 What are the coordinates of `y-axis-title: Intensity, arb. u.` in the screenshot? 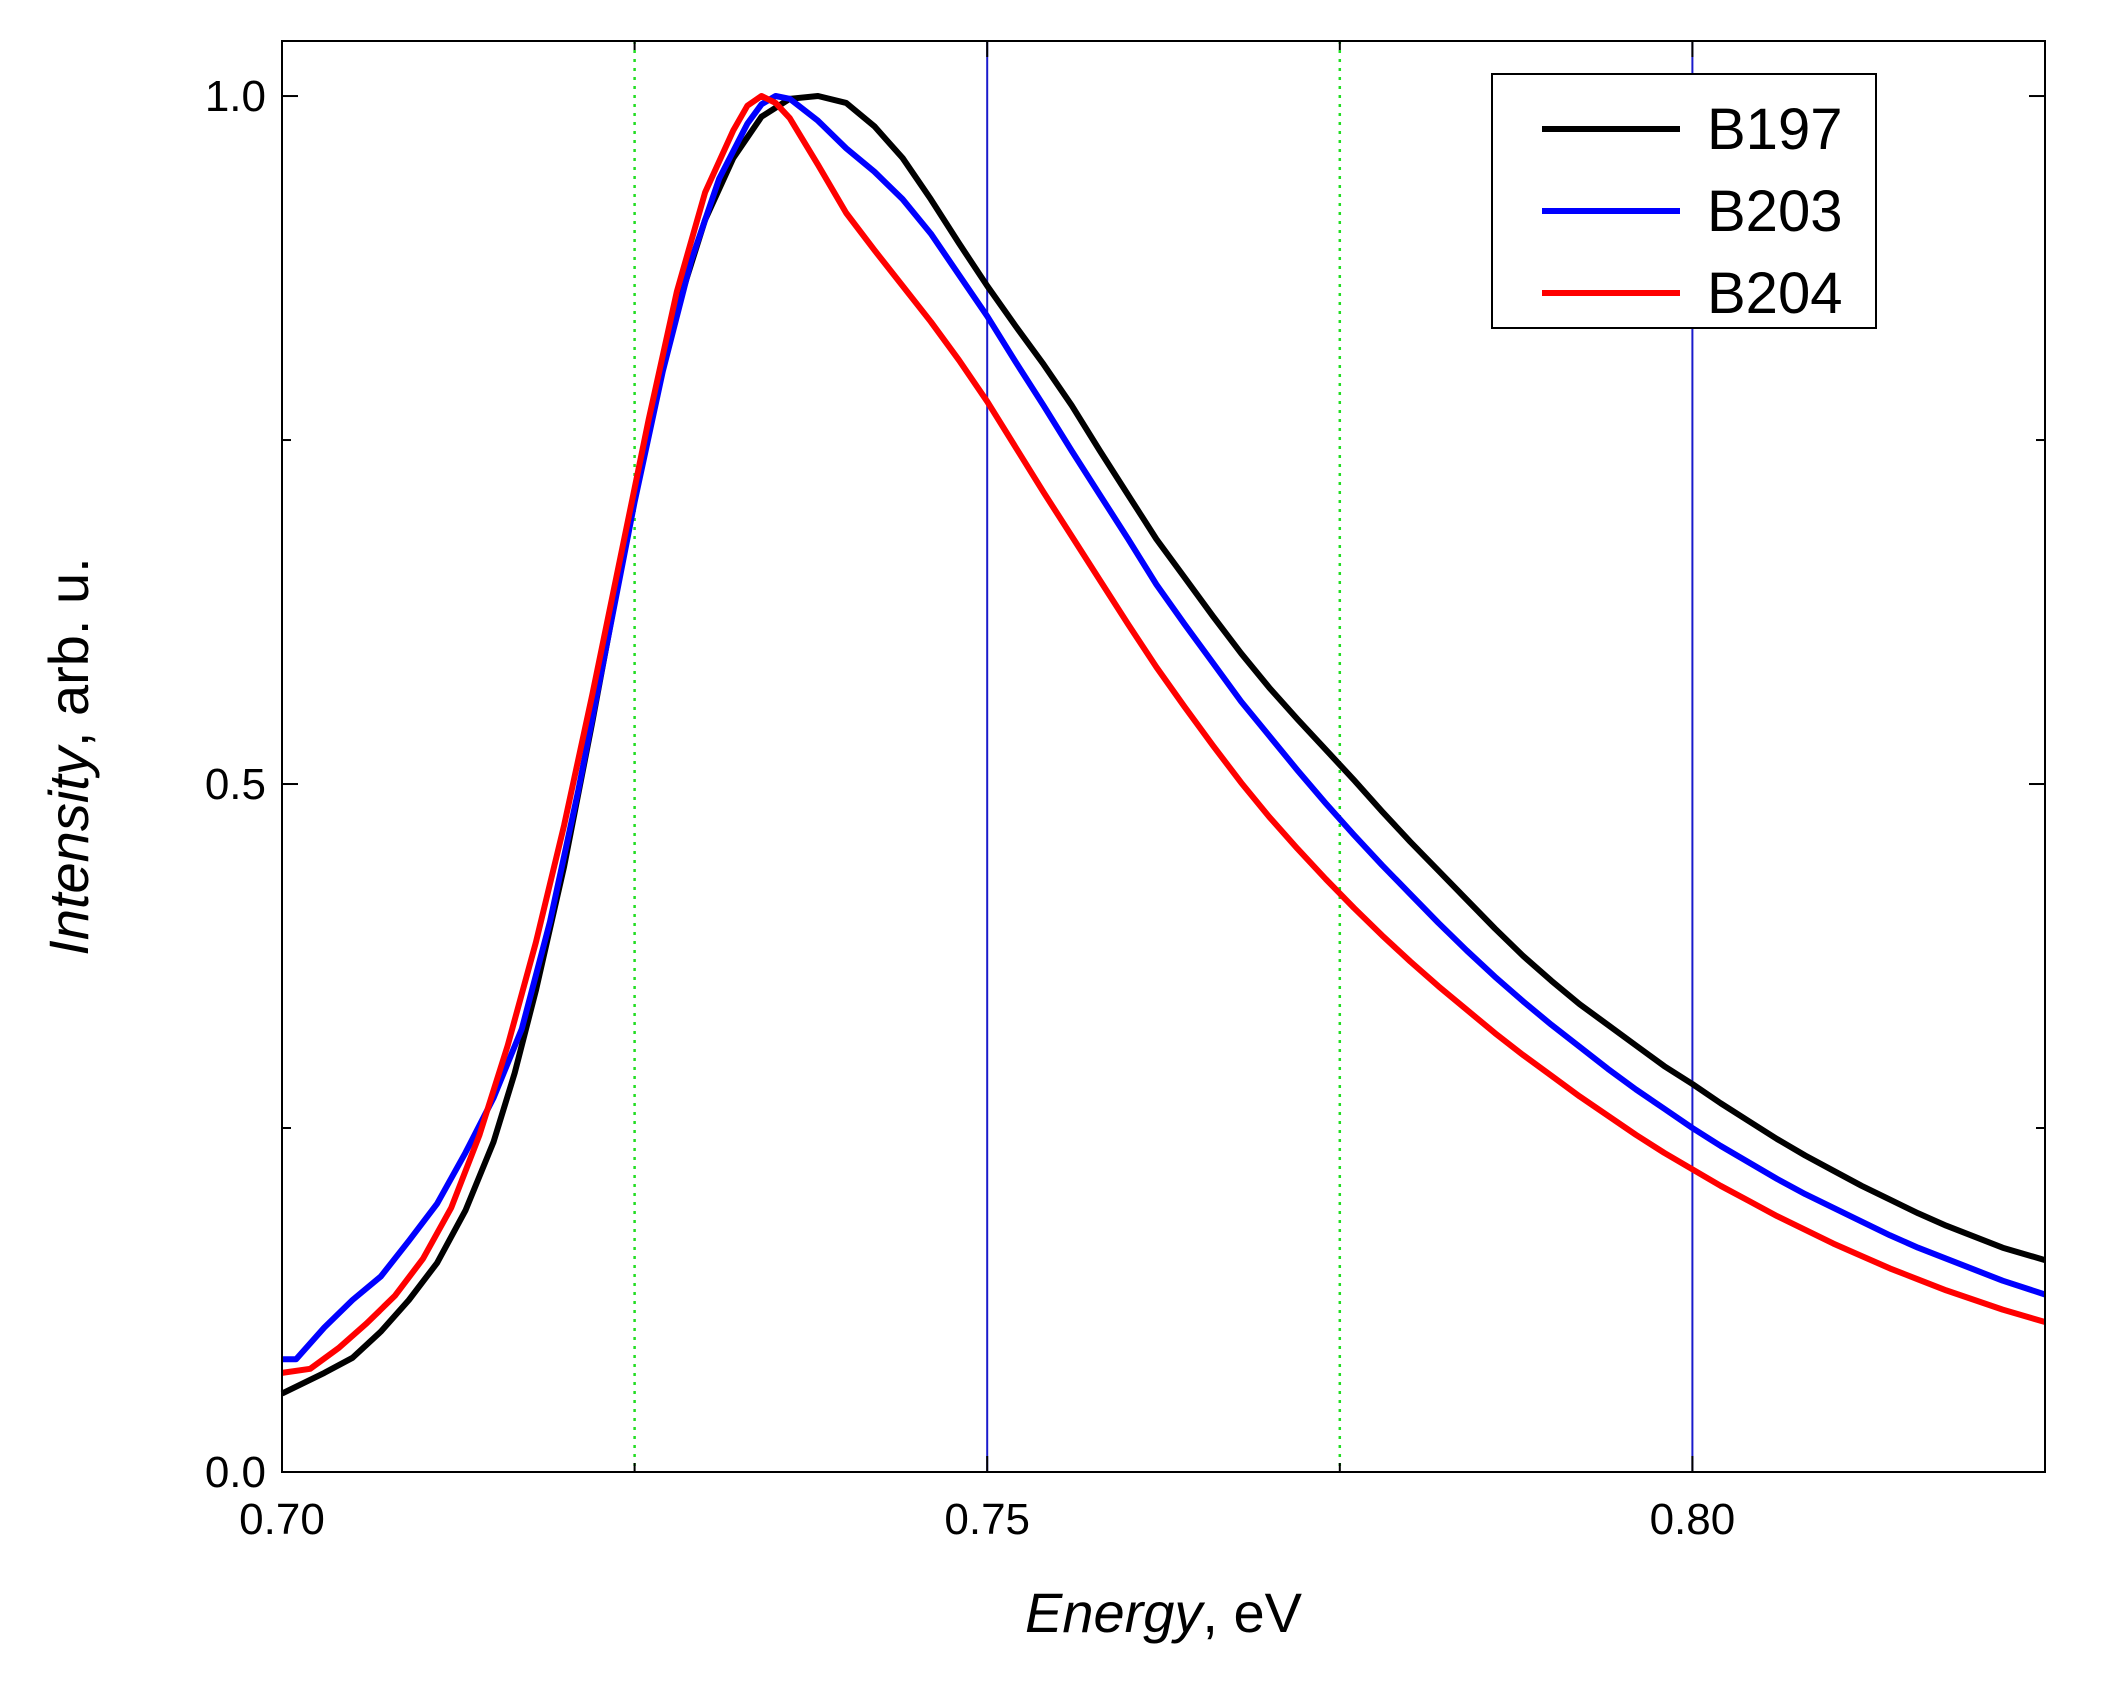 It's located at (68, 756).